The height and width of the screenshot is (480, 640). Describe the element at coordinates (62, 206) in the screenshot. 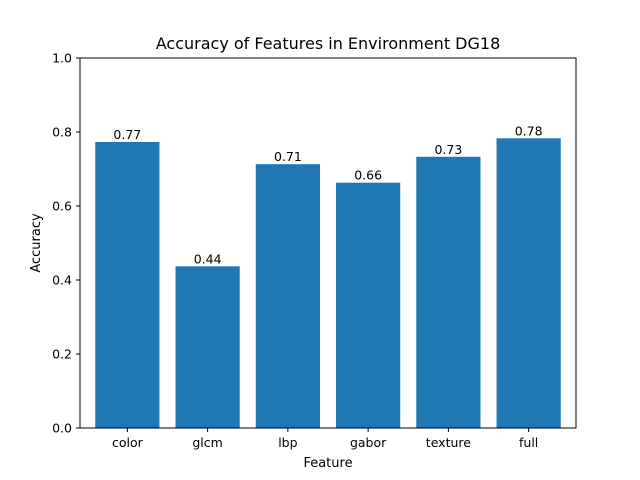

I see `y-tick-label: 0.6` at that location.